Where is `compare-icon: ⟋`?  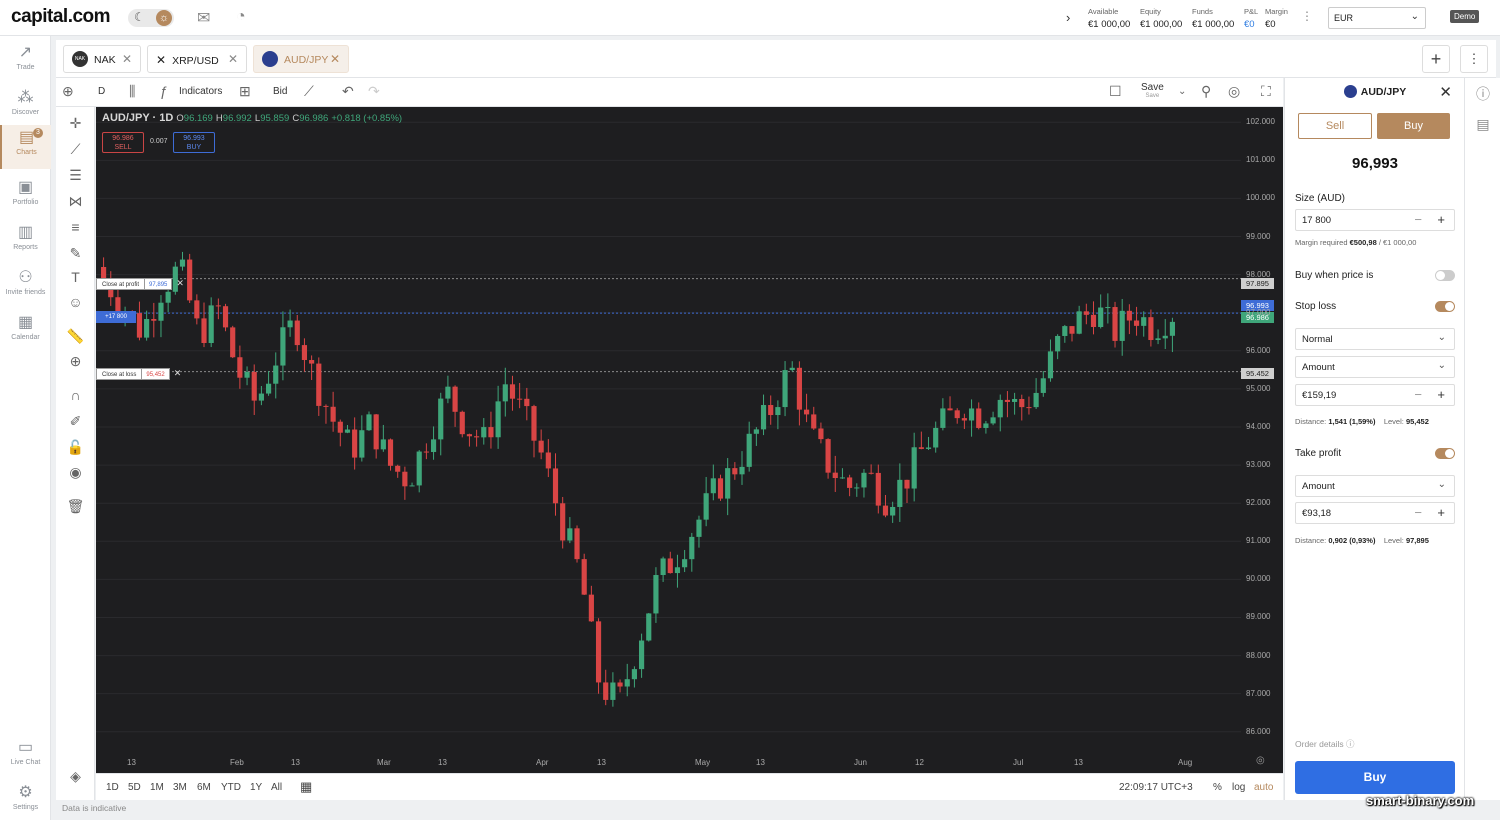 compare-icon: ⟋ is located at coordinates (309, 91).